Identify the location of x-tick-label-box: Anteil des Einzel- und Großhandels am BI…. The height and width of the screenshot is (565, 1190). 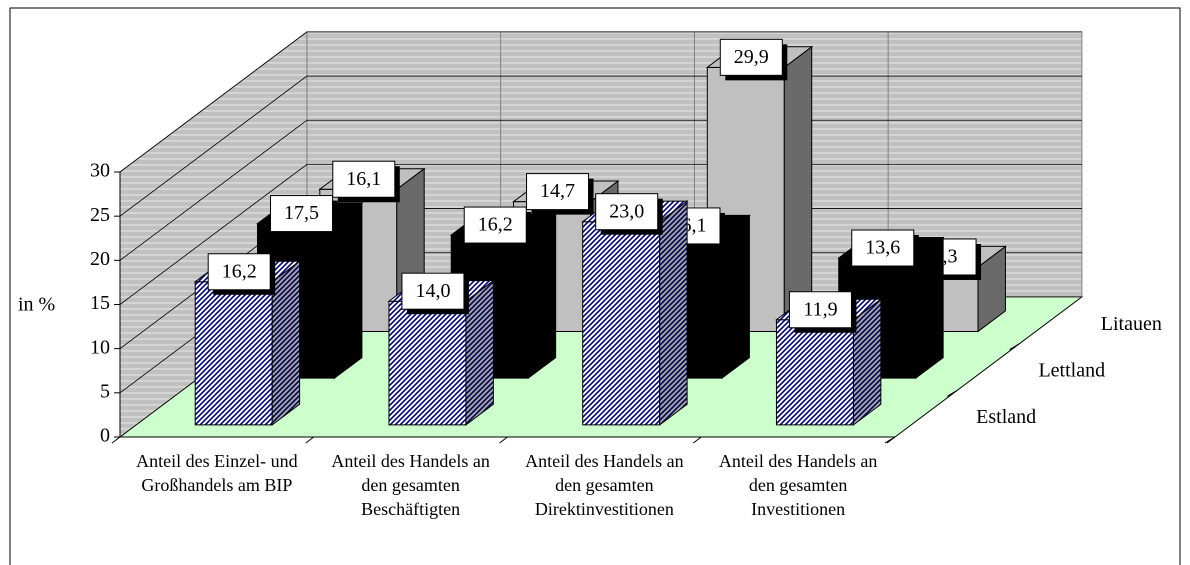
(217, 473).